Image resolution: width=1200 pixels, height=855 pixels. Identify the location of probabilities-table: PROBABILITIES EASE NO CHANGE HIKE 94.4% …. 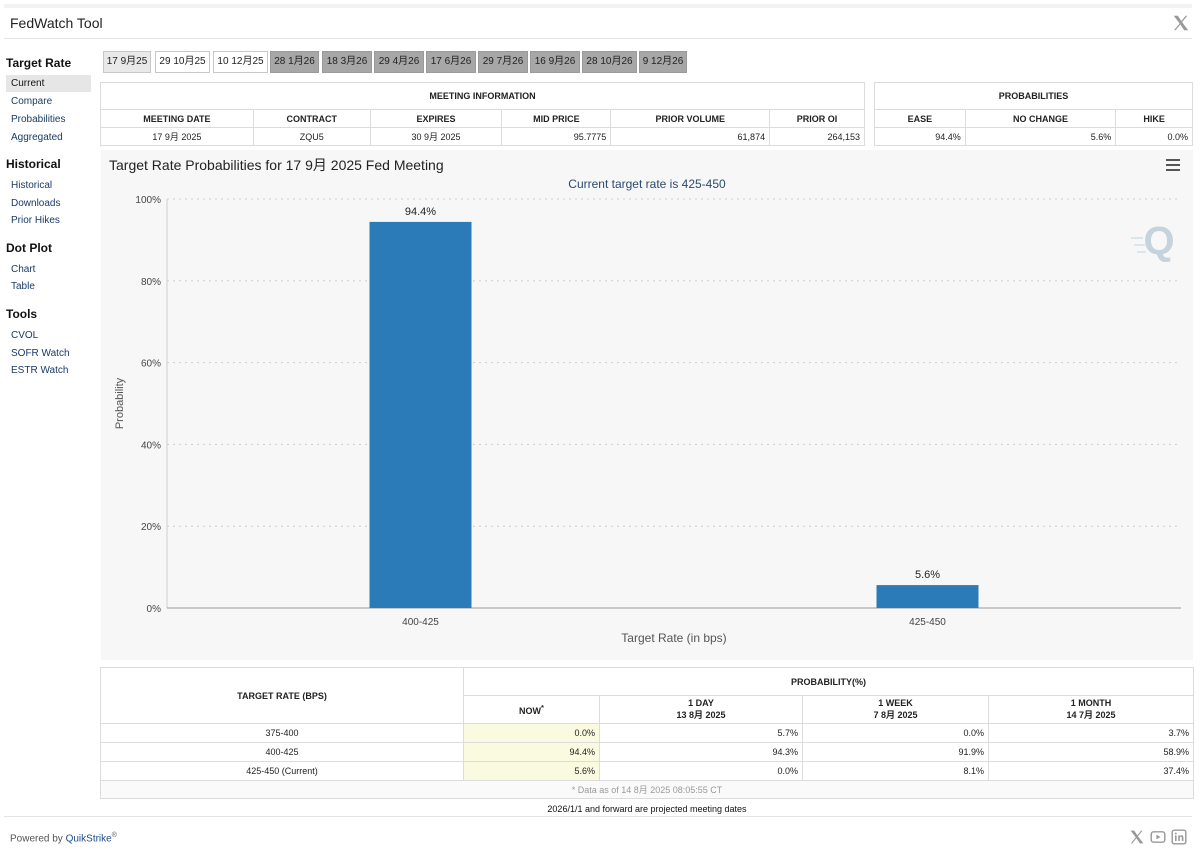
(1033, 114).